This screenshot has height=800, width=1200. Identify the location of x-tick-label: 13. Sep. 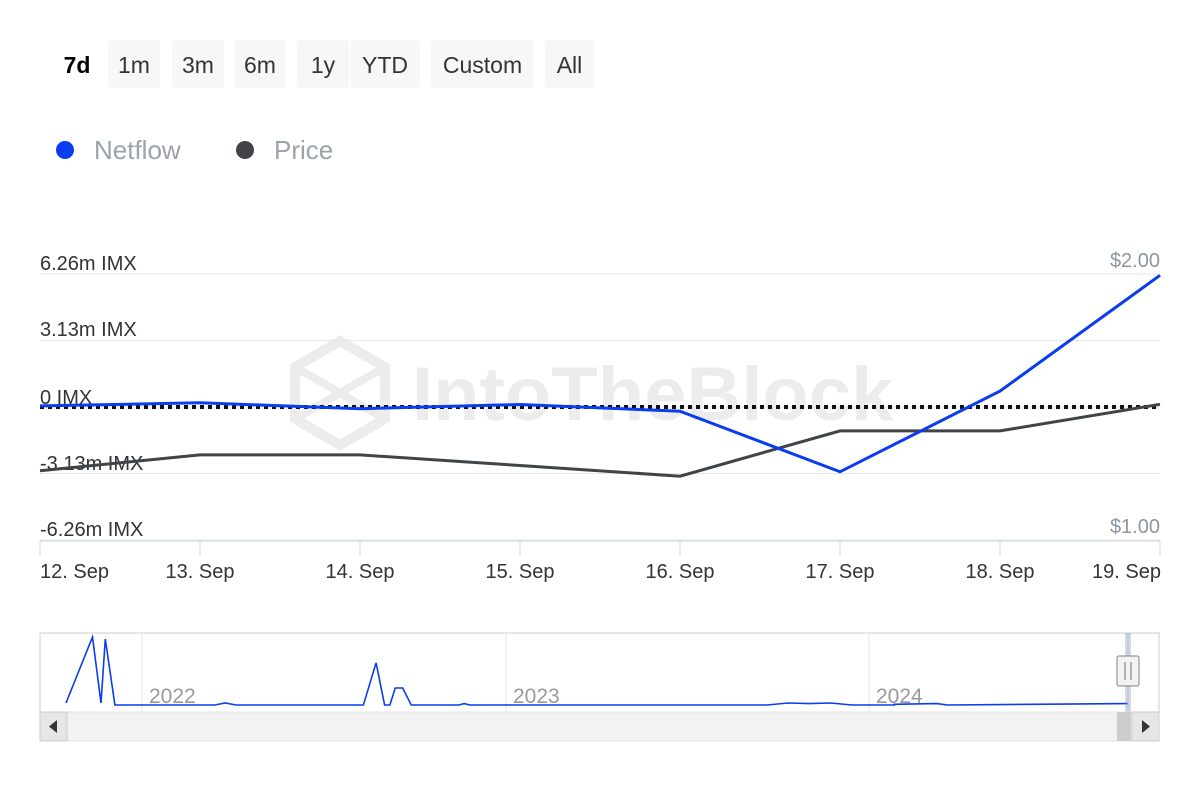
(200, 572).